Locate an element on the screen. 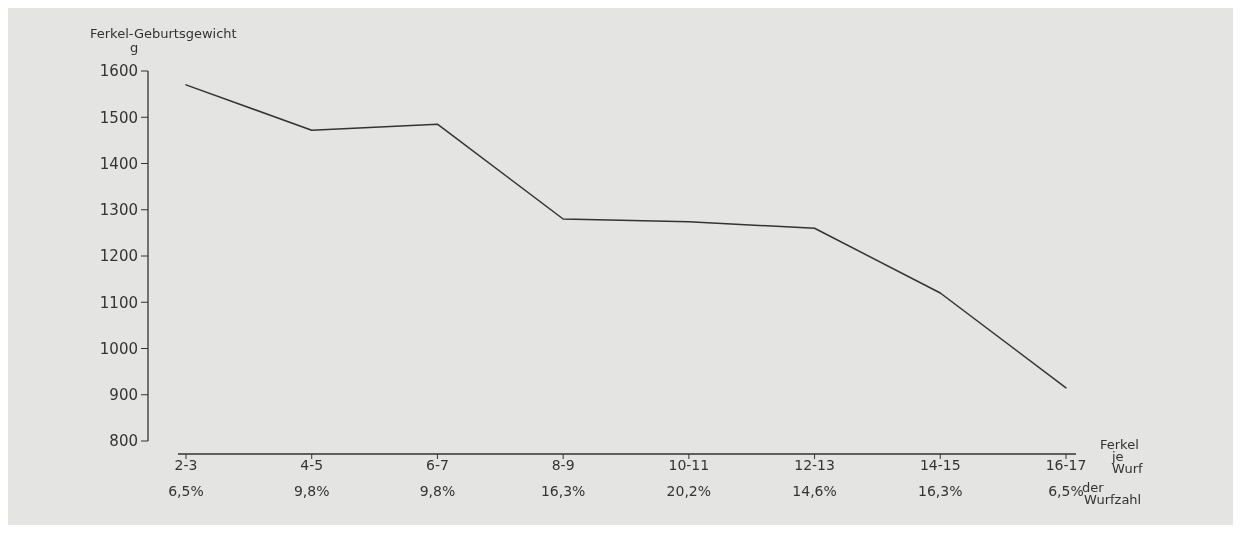  y-tick-label: 1500 is located at coordinates (118, 117).